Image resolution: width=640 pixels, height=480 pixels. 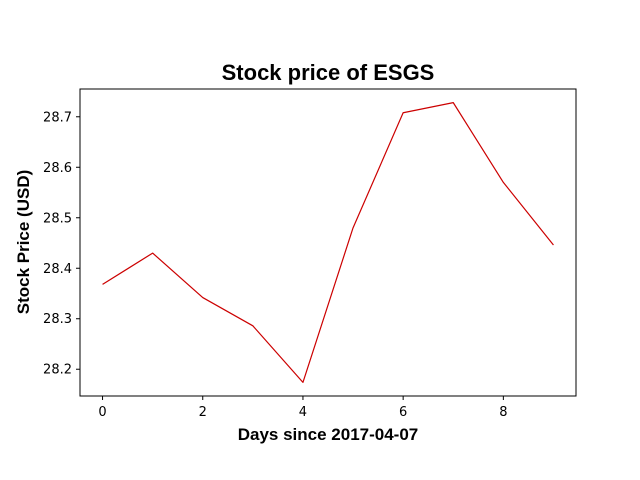 I want to click on y-tick-label: 28.4, so click(x=57, y=269).